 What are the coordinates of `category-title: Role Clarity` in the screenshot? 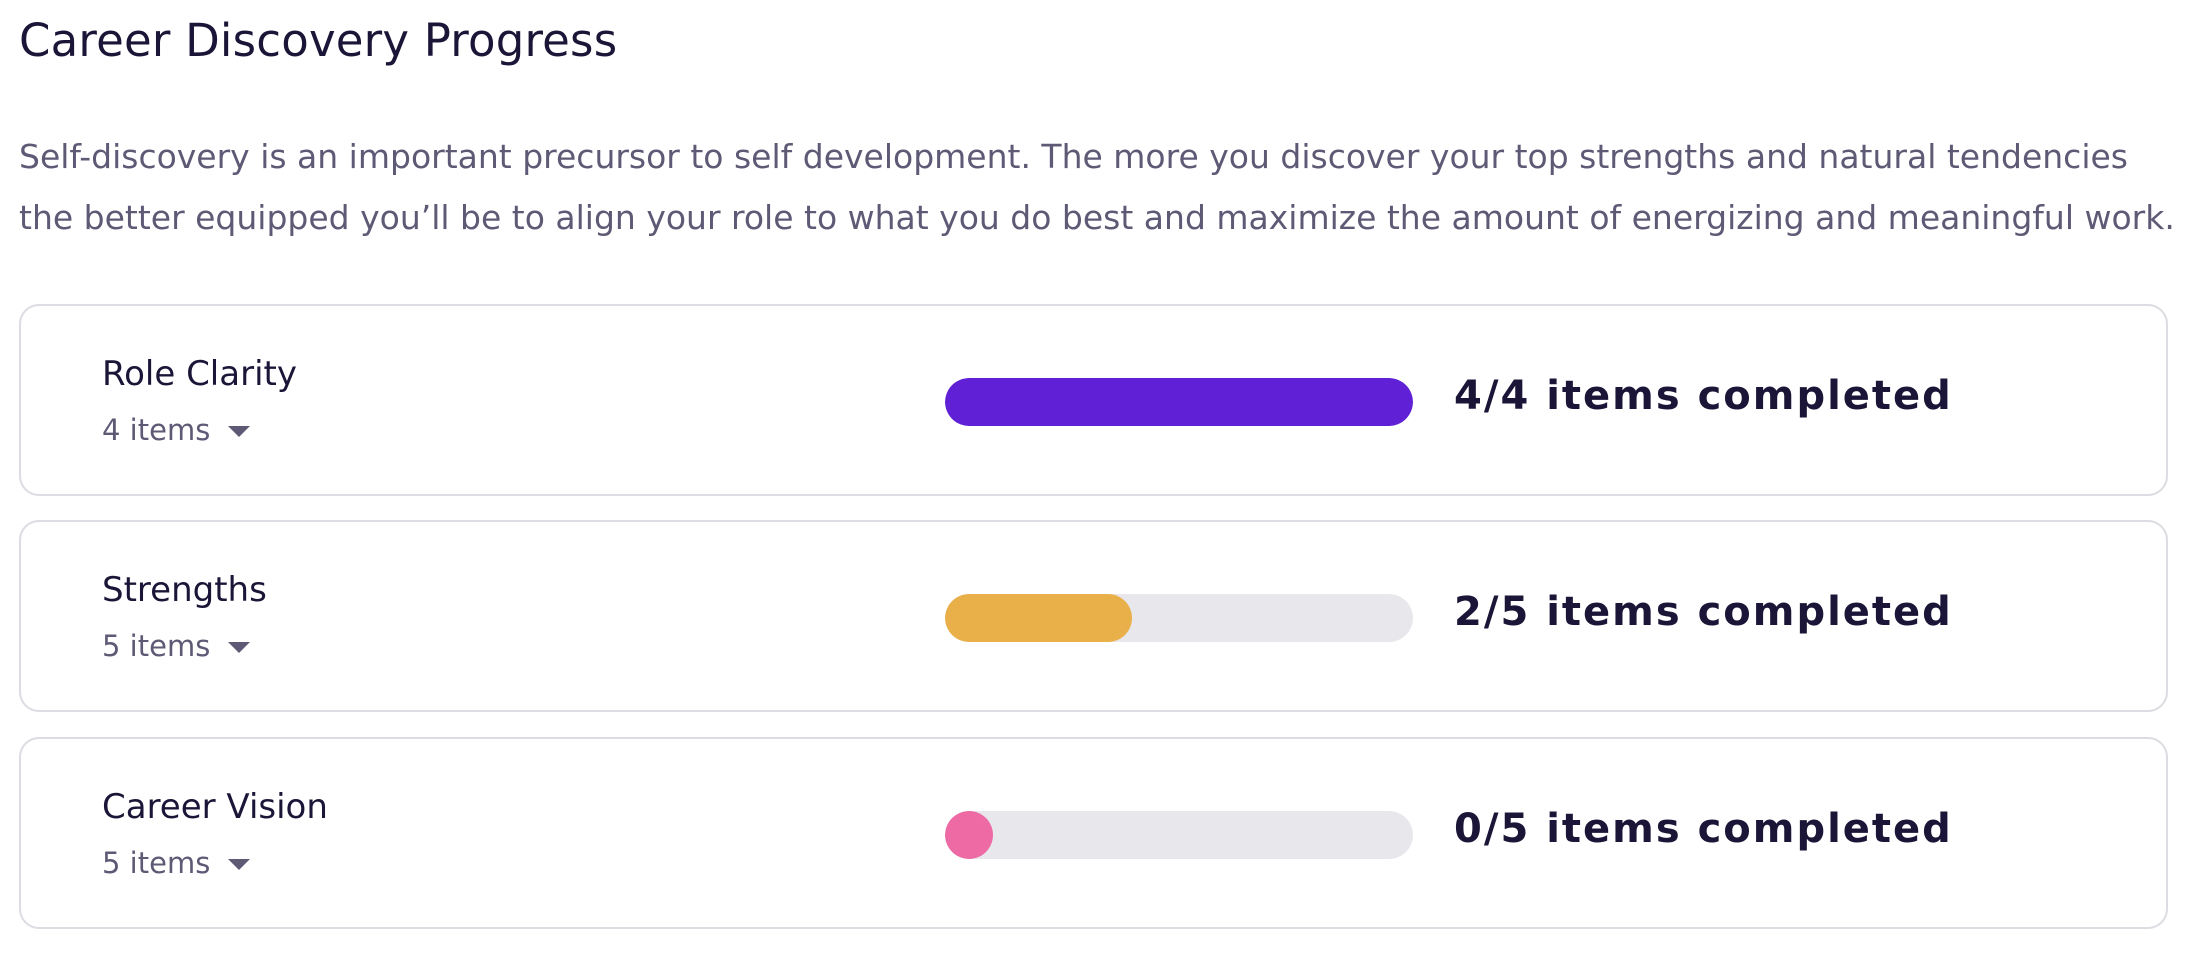 It's located at (199, 374).